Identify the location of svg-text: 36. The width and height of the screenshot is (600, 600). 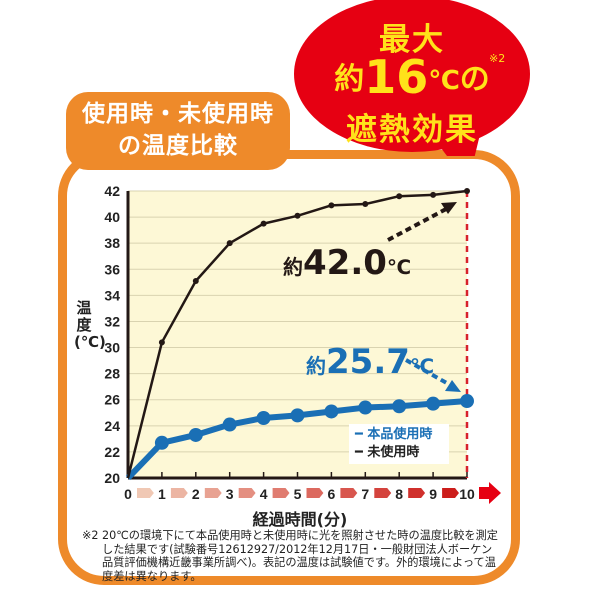
(112, 269).